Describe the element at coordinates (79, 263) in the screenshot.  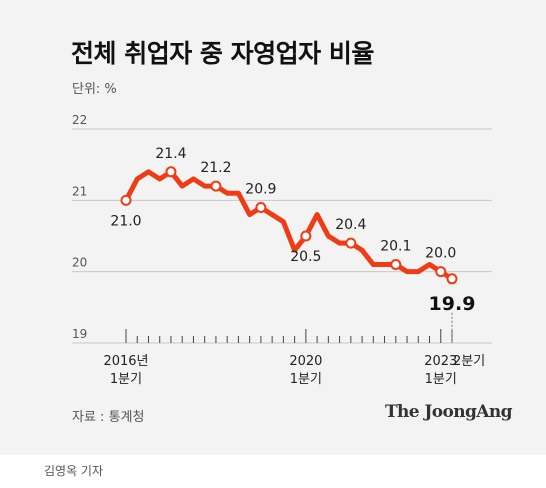
I see `y-tick-label: 20` at that location.